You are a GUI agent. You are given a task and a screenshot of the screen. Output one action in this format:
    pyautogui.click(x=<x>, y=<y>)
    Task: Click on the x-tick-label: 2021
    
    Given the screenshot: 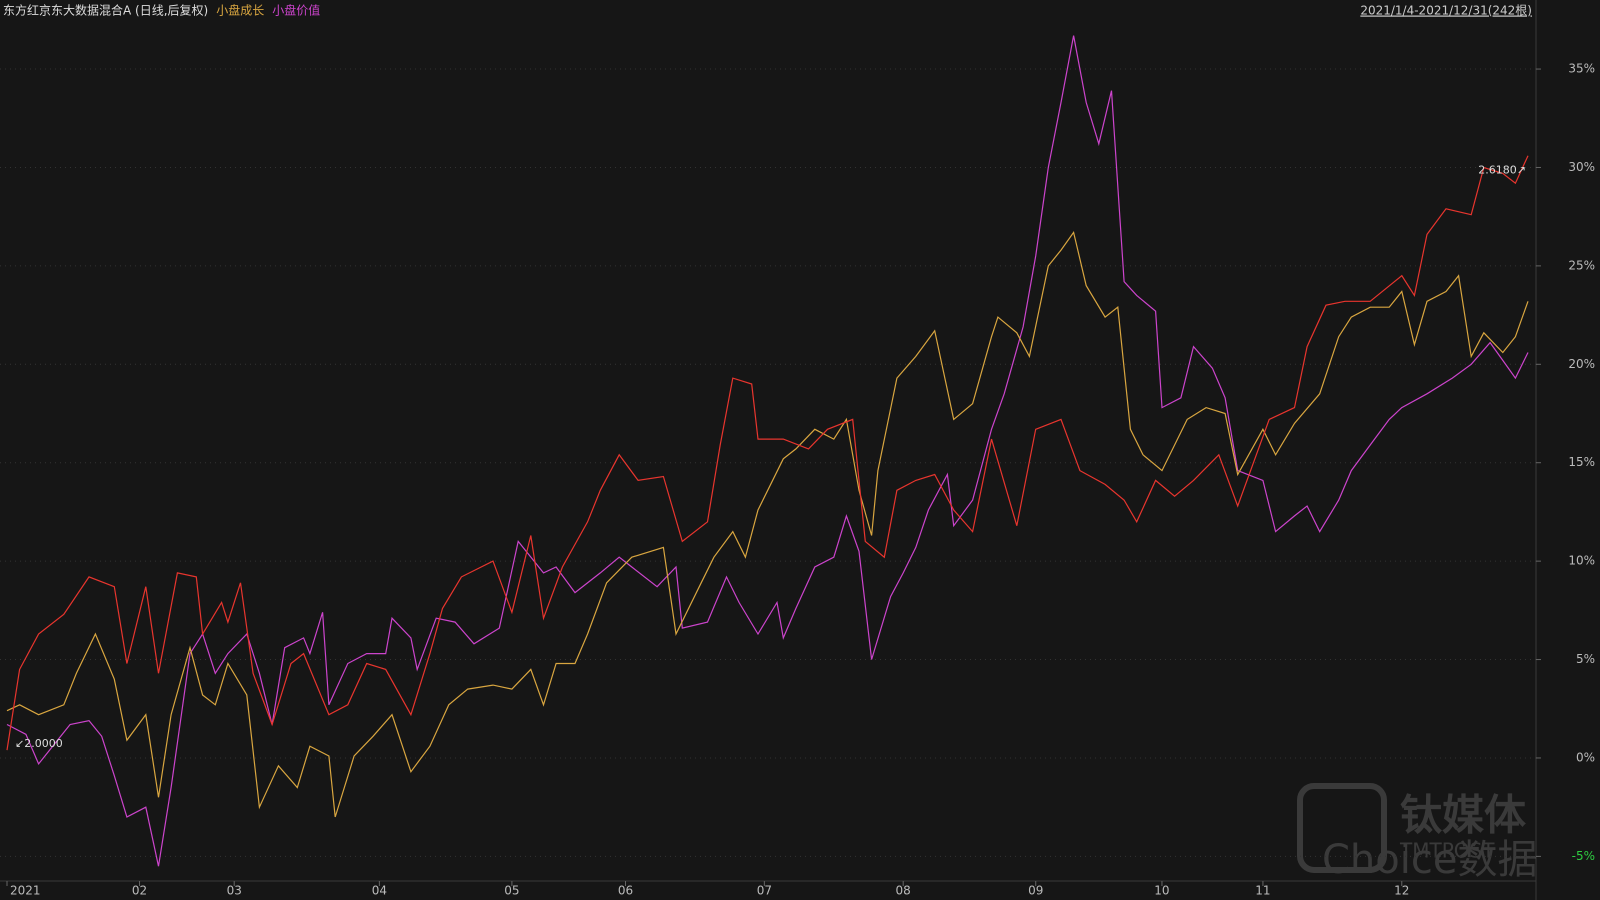 What is the action you would take?
    pyautogui.click(x=25, y=891)
    